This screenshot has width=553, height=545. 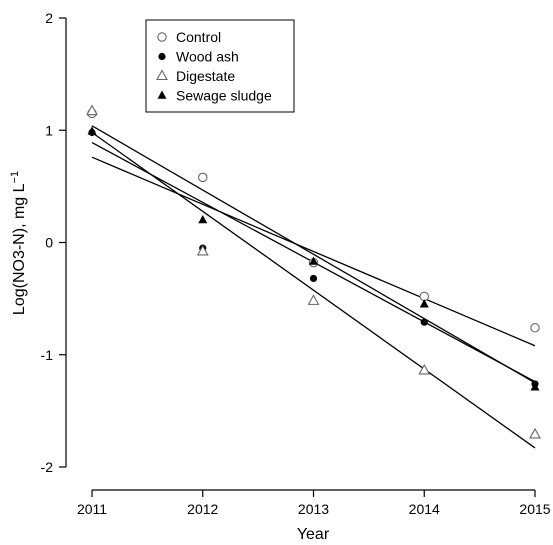 I want to click on x-tick-label: 2014, so click(x=424, y=509).